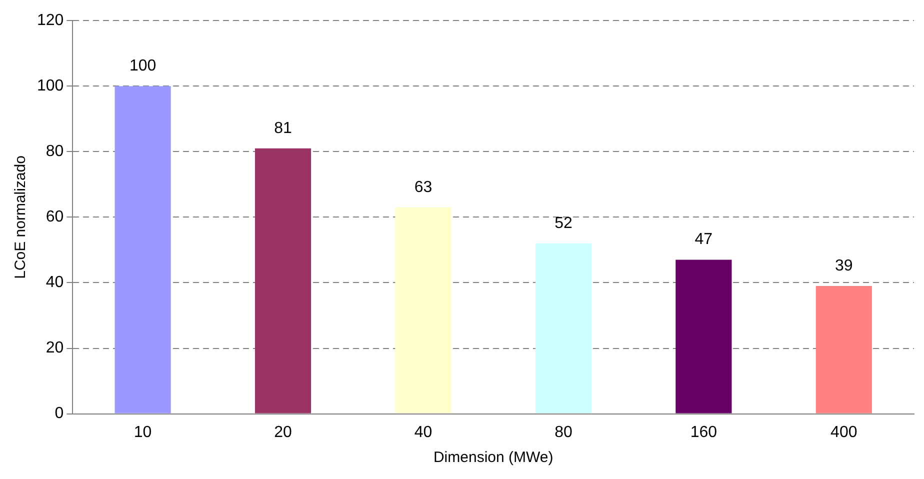  What do you see at coordinates (563, 432) in the screenshot?
I see `x-tick-label: 80` at bounding box center [563, 432].